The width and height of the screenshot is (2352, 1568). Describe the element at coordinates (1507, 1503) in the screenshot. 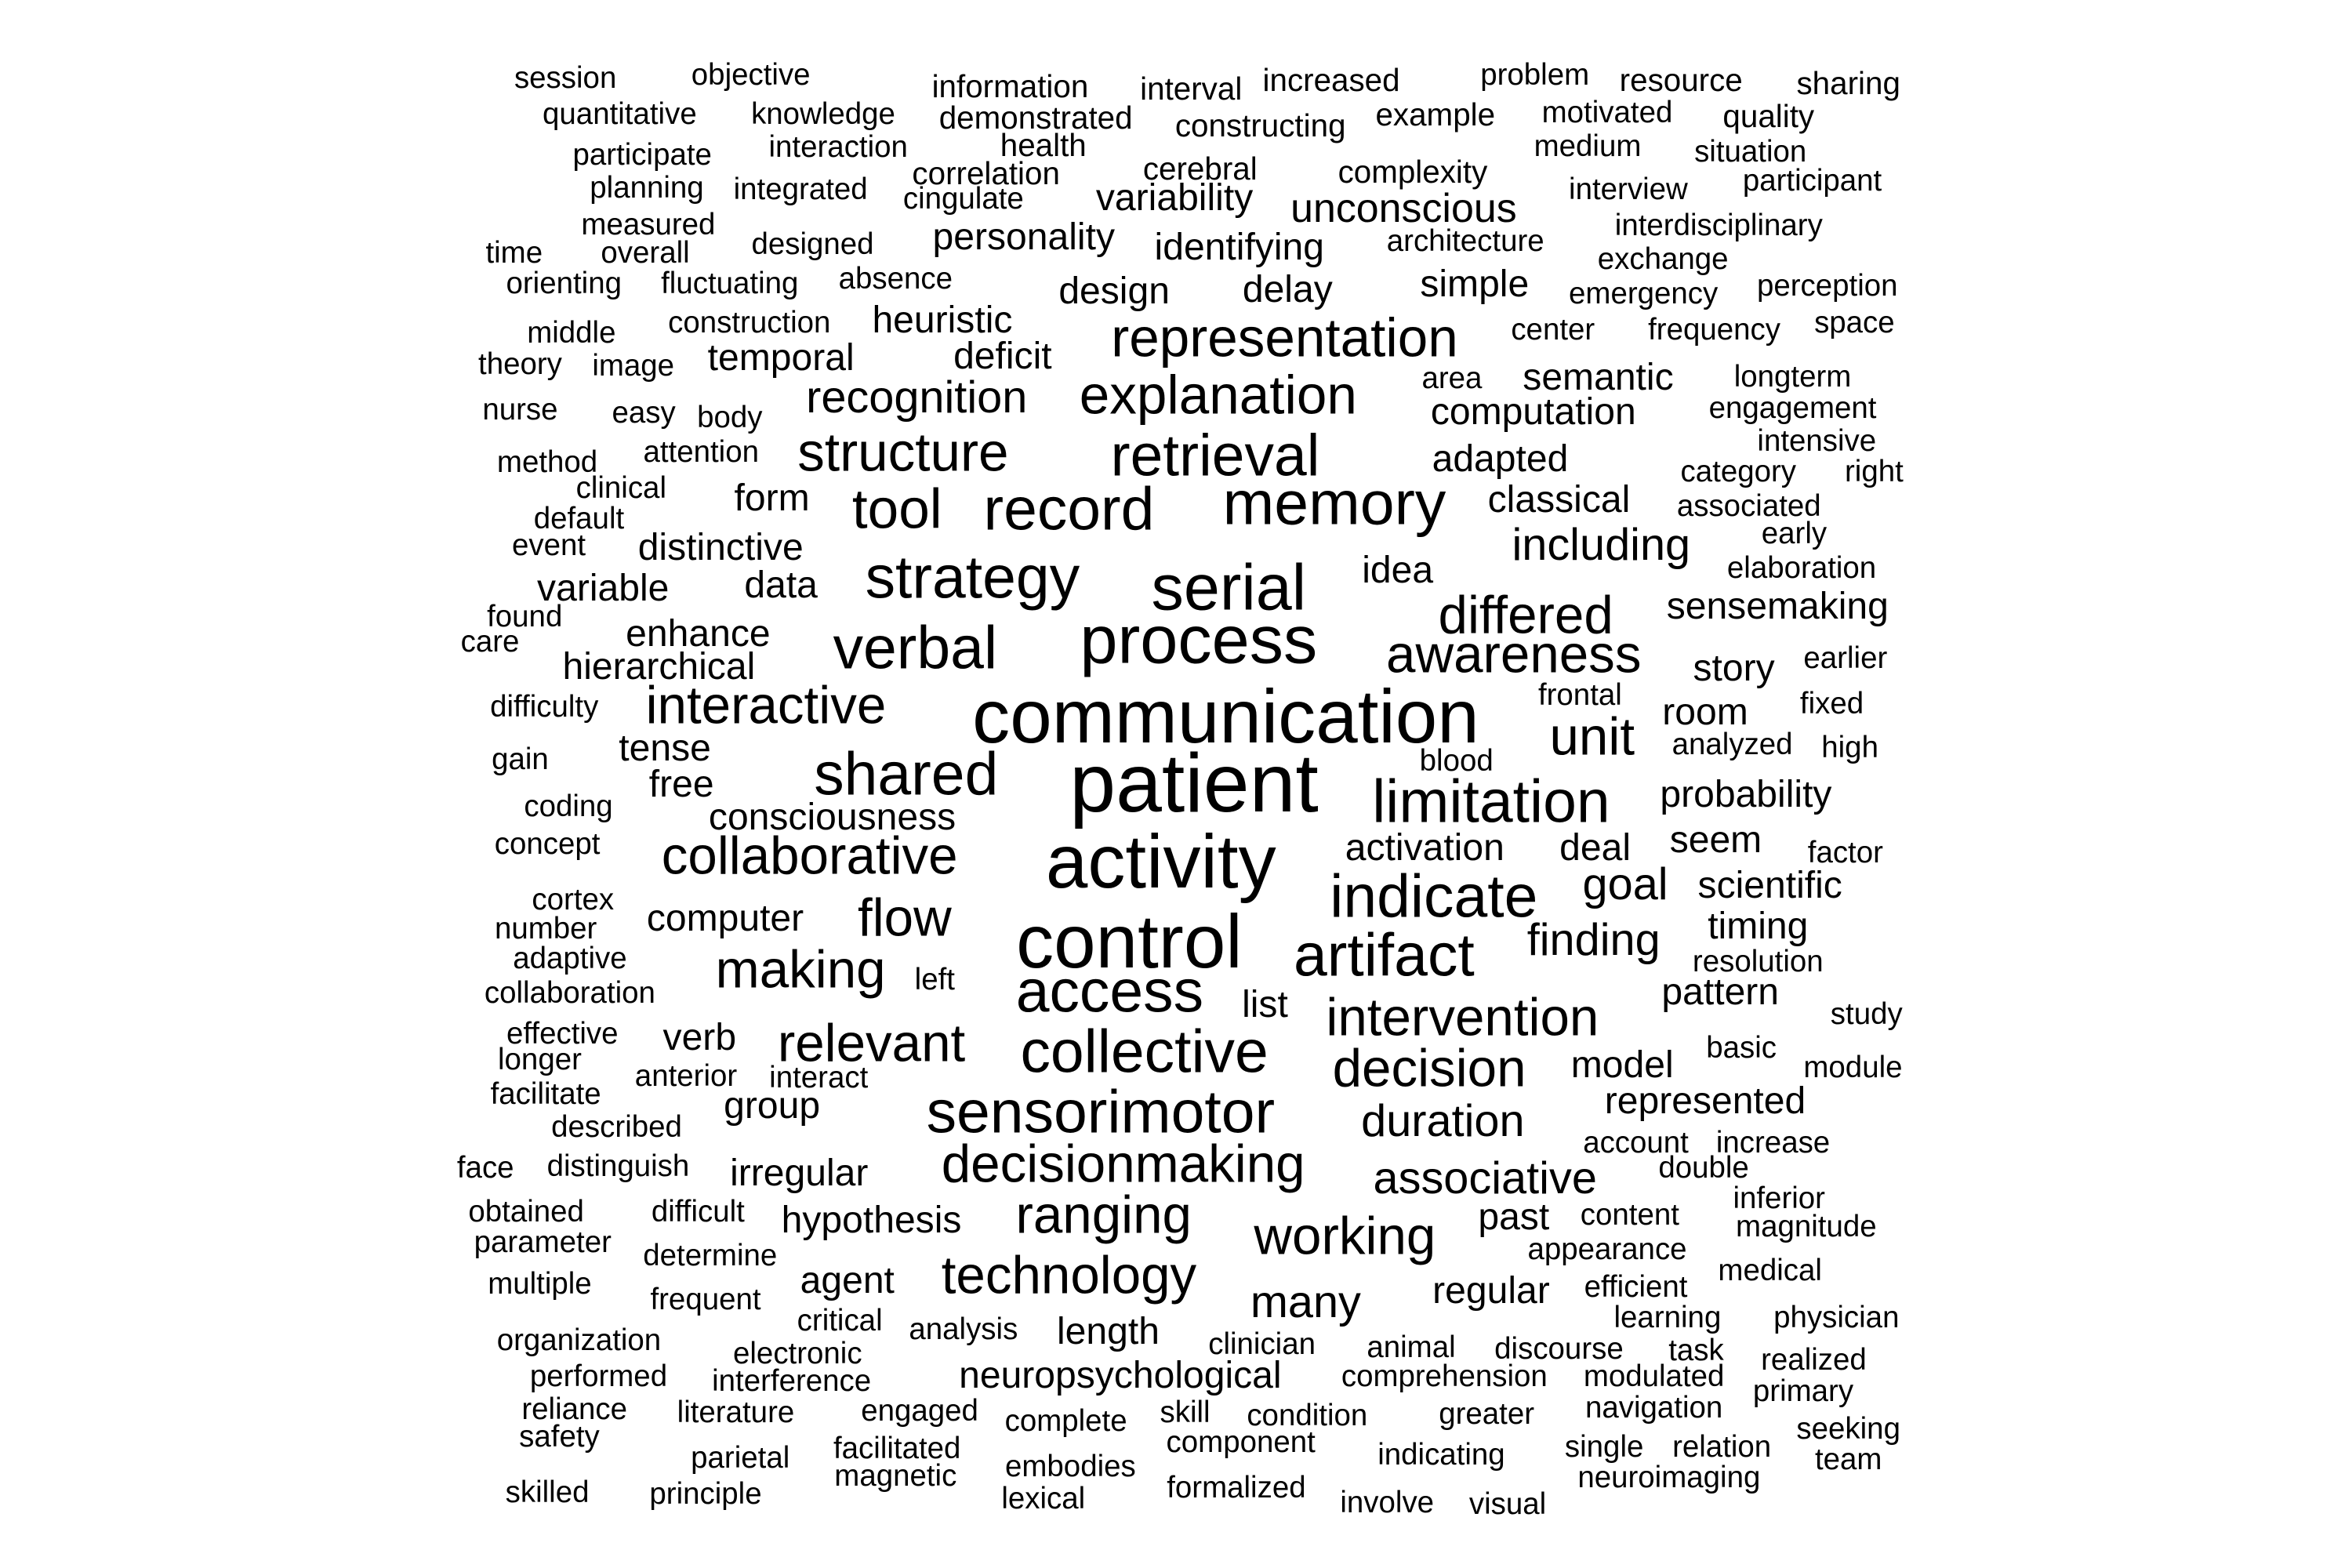

I see `word-visual: visual` at that location.